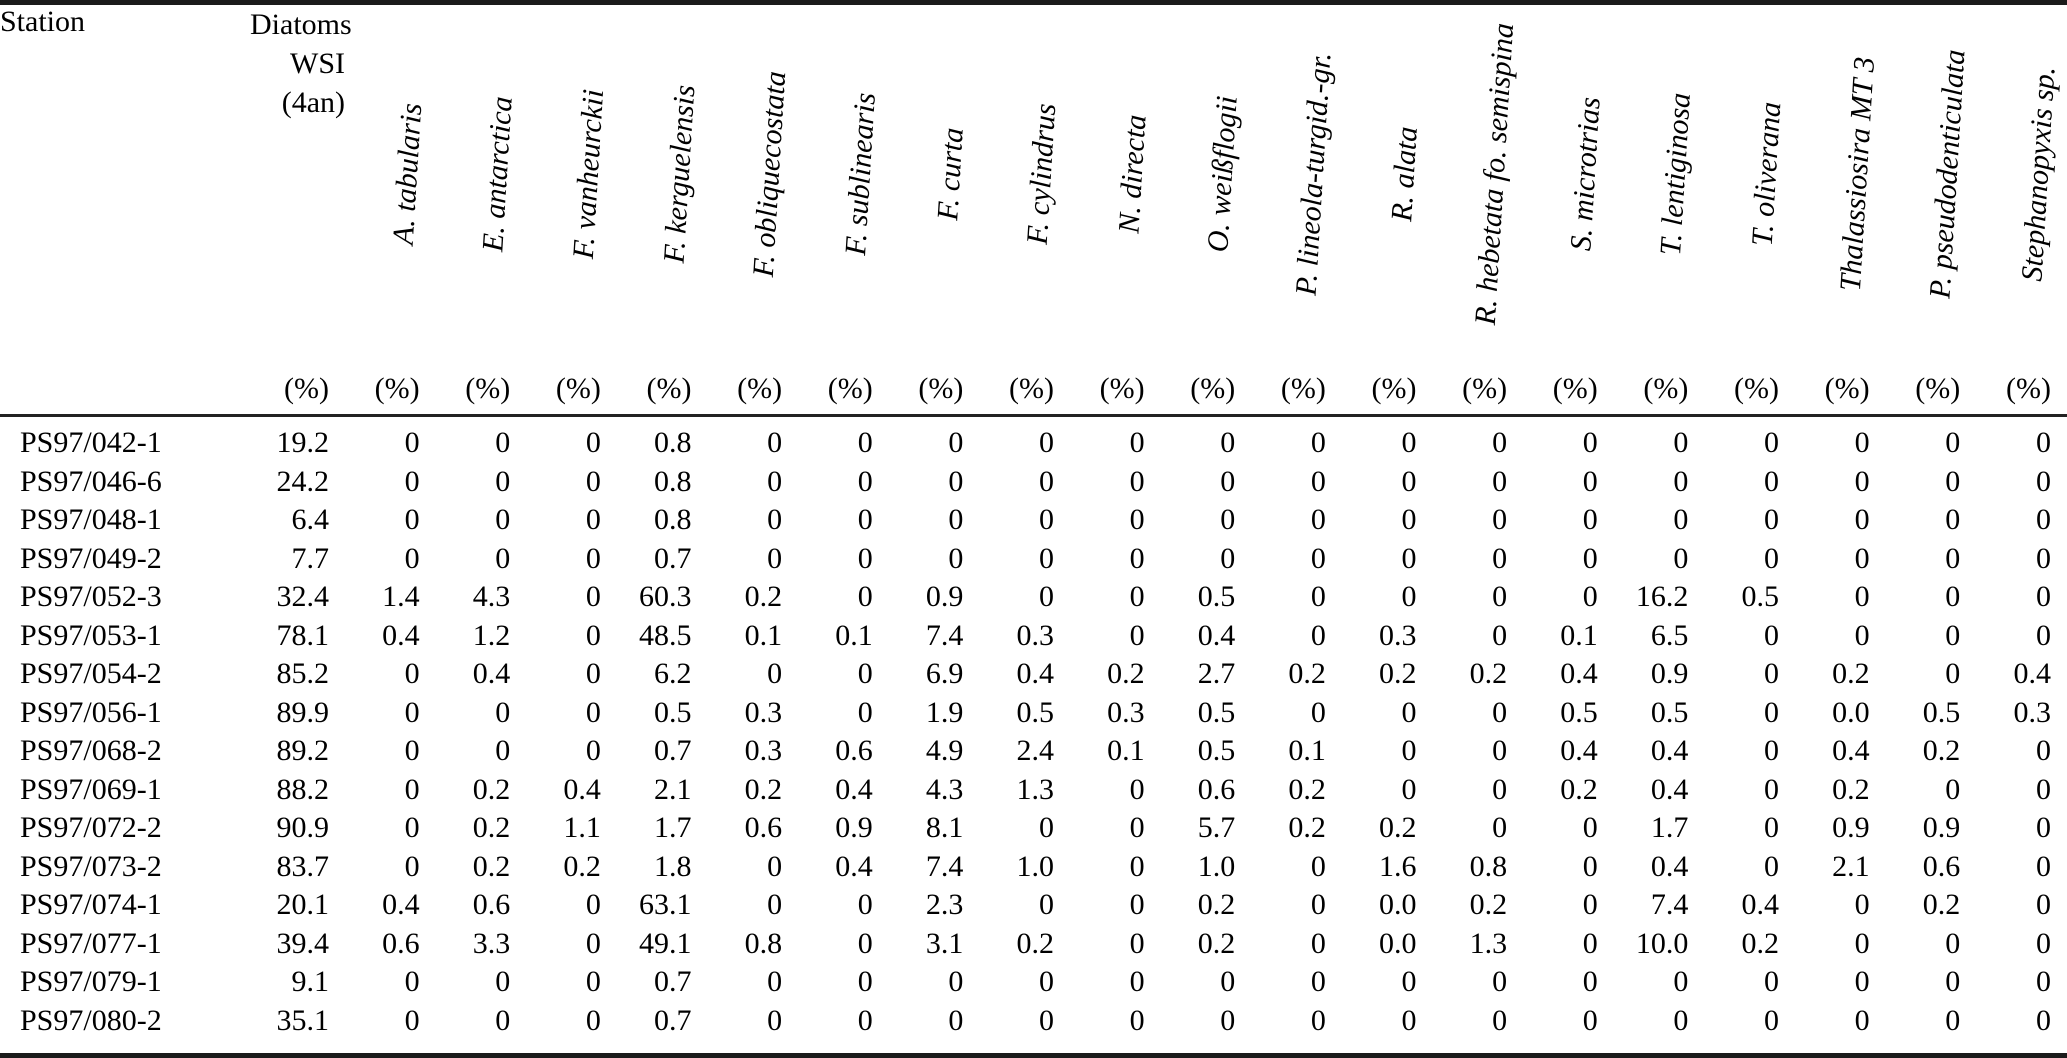 This screenshot has width=2067, height=1058. What do you see at coordinates (679, 173) in the screenshot?
I see `species-header-label: F. kerguelensis` at bounding box center [679, 173].